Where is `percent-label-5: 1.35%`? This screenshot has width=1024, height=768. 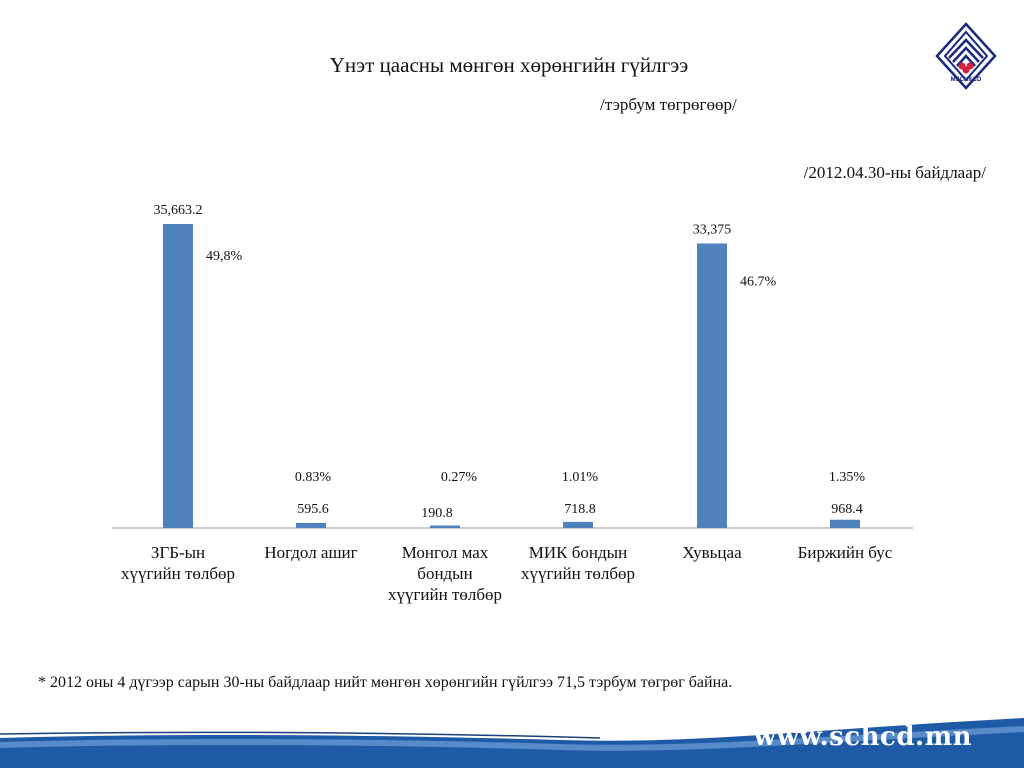
percent-label-5: 1.35% is located at coordinates (847, 477).